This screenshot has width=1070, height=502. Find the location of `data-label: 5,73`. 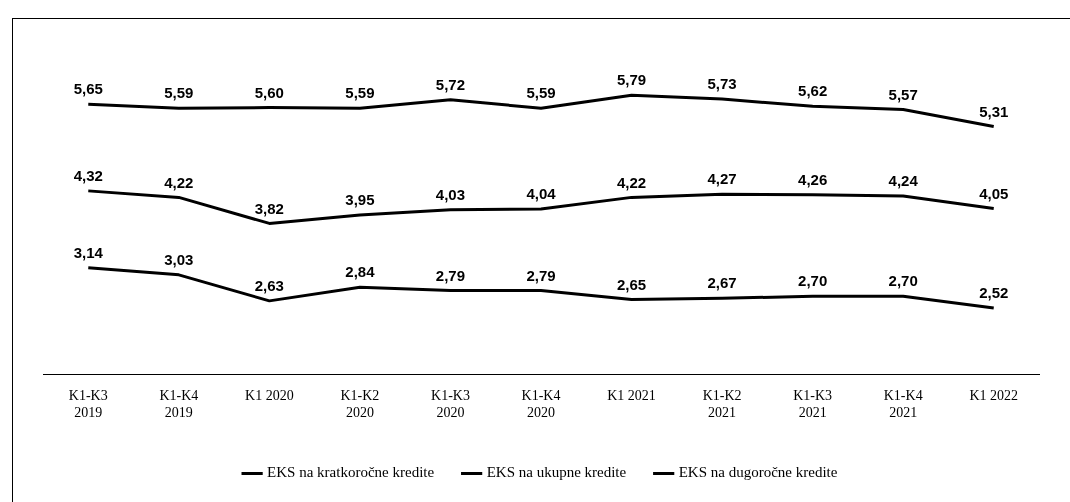

data-label: 5,73 is located at coordinates (722, 84).